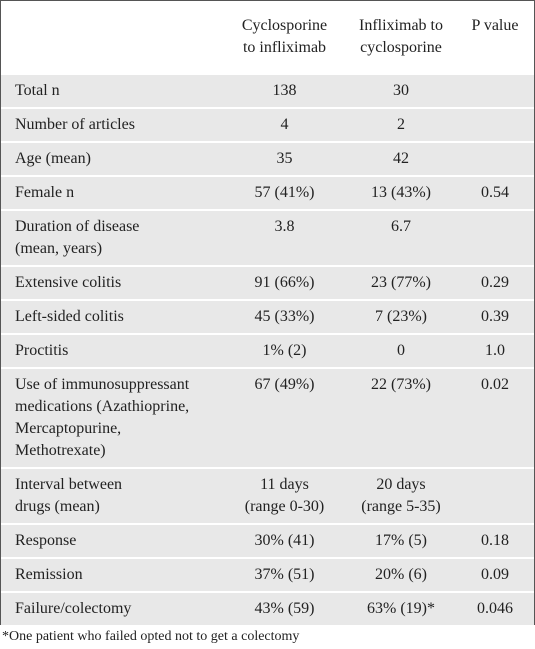  I want to click on table-cell: 63% (19)*, so click(401, 608).